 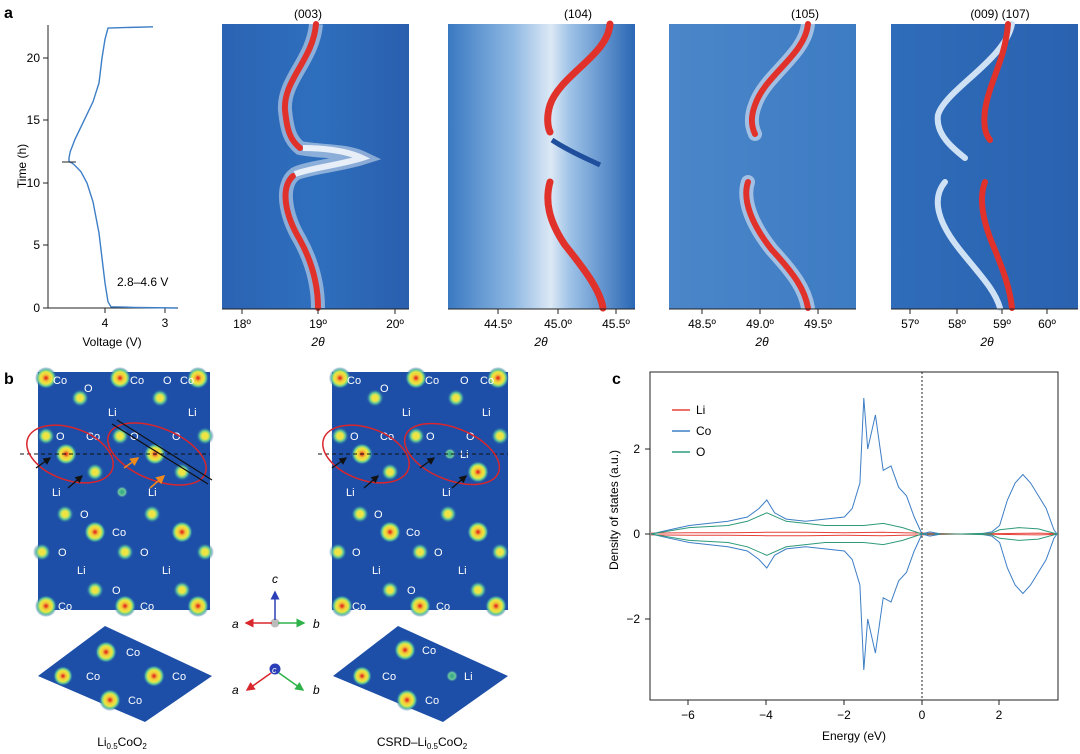 I want to click on voltage-ytick-label: 0, so click(x=36, y=308).